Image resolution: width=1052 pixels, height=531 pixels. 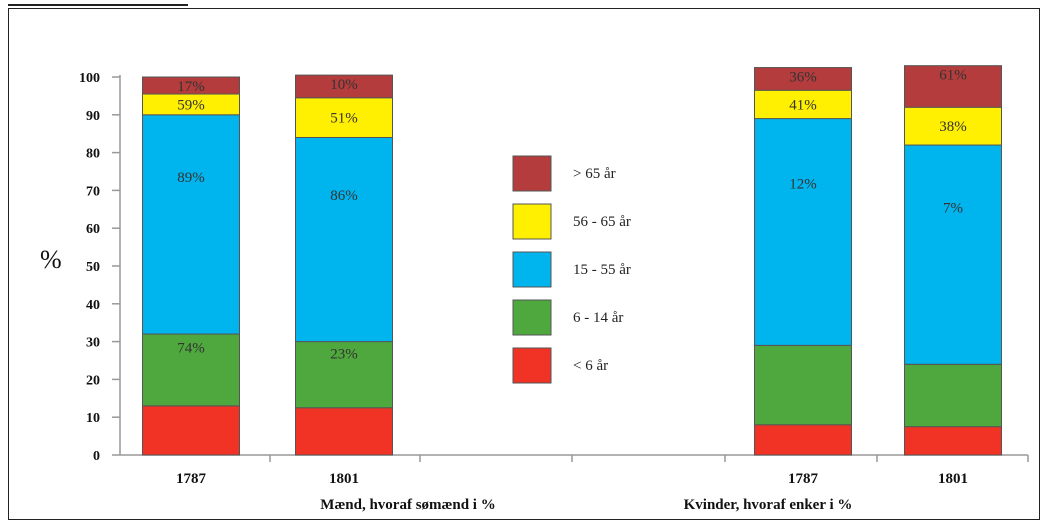 What do you see at coordinates (89, 78) in the screenshot?
I see `y-tick-label: 100` at bounding box center [89, 78].